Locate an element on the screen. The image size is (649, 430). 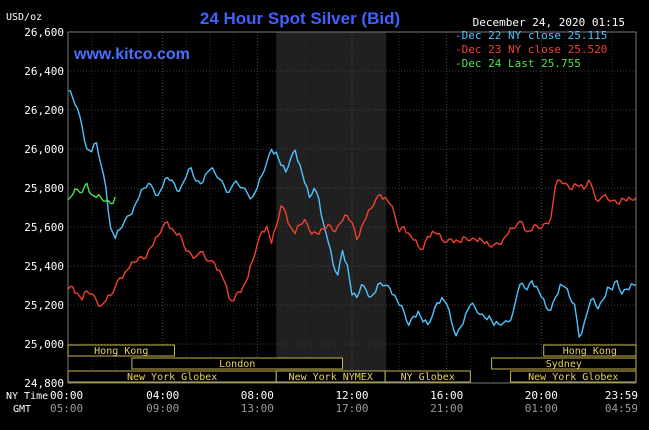
market-label: NY Globex is located at coordinates (428, 377).